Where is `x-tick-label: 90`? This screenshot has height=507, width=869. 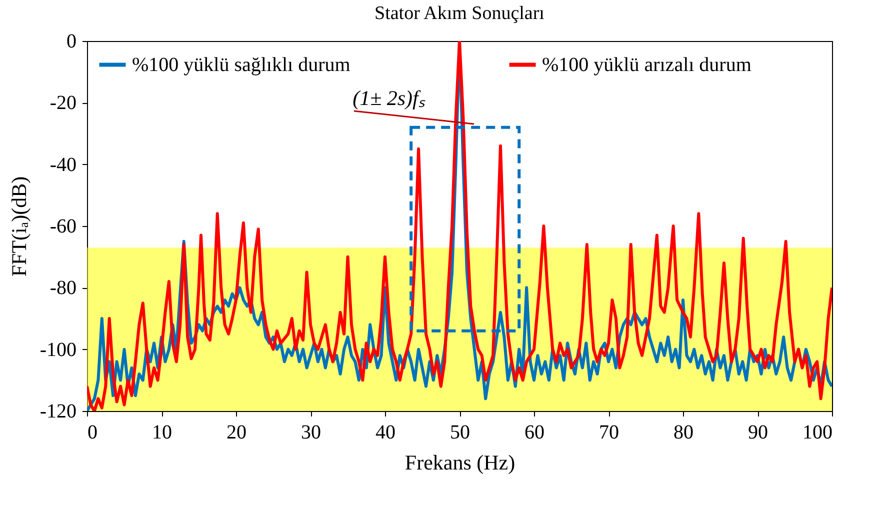
x-tick-label: 90 is located at coordinates (758, 433).